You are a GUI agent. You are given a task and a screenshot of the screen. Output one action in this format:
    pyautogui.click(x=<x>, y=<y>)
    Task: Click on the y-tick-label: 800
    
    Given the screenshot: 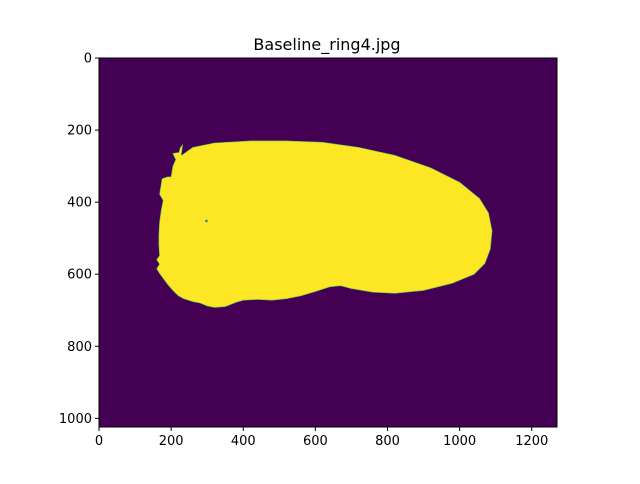 What is the action you would take?
    pyautogui.click(x=79, y=347)
    